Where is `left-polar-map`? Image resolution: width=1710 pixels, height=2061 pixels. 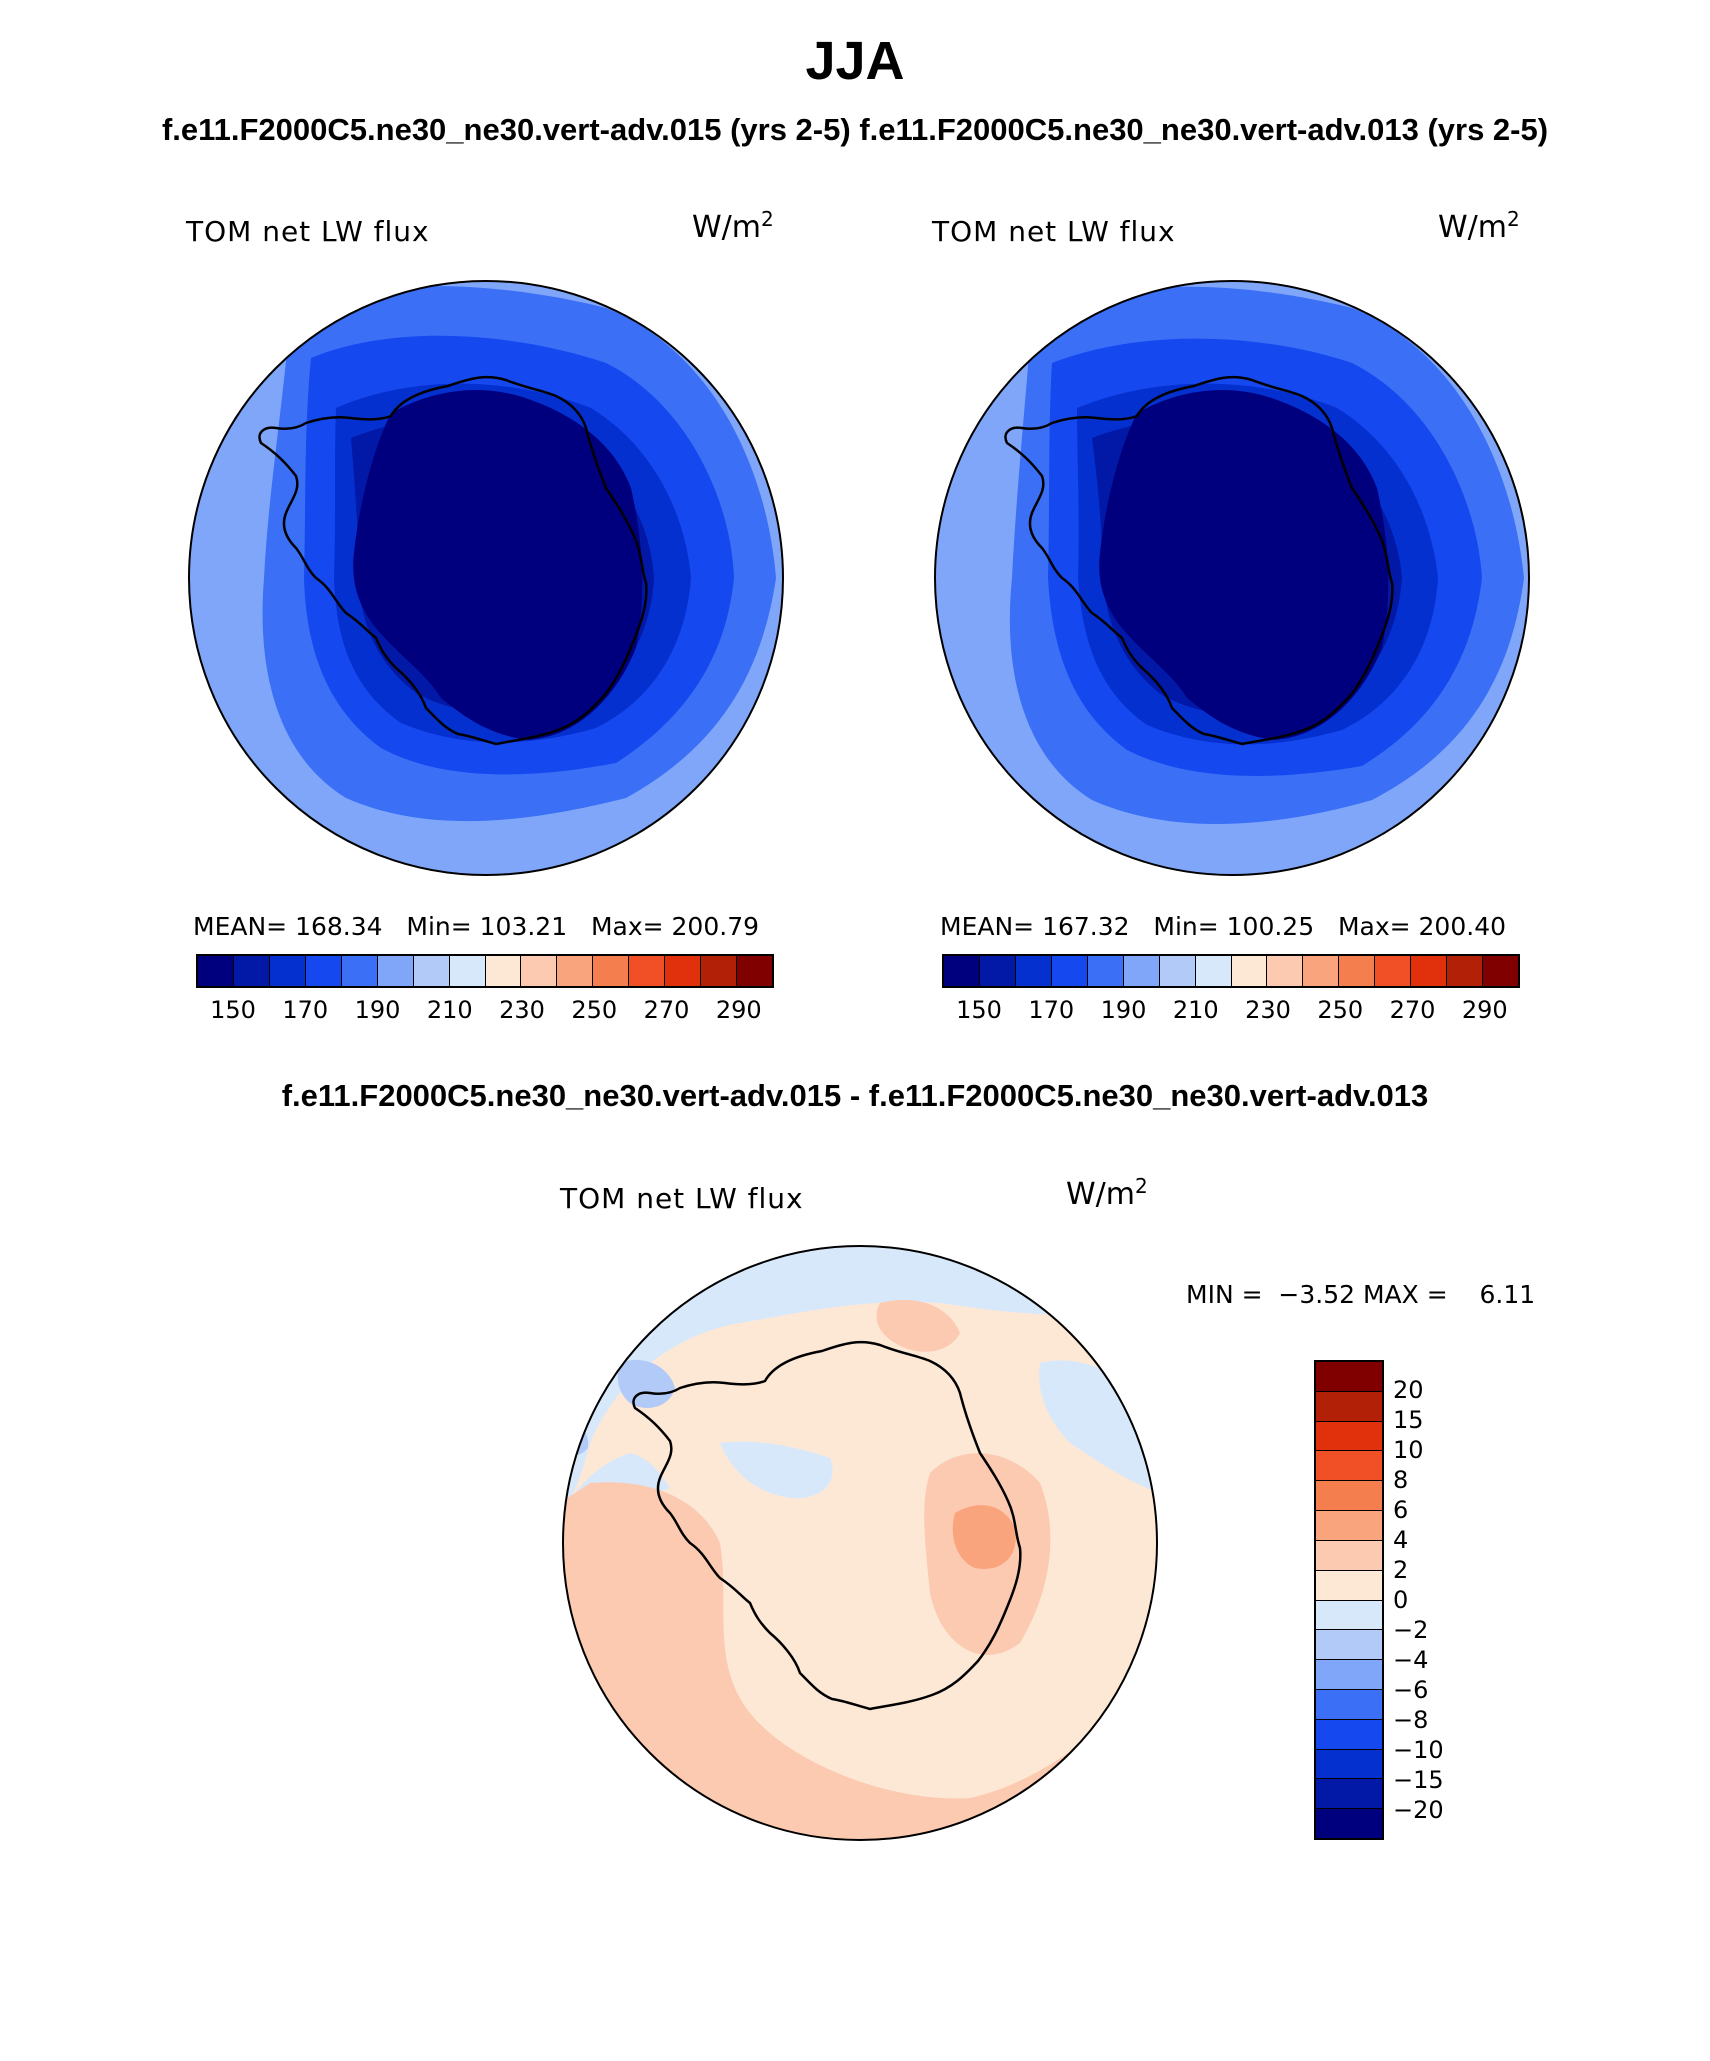 left-polar-map is located at coordinates (486, 578).